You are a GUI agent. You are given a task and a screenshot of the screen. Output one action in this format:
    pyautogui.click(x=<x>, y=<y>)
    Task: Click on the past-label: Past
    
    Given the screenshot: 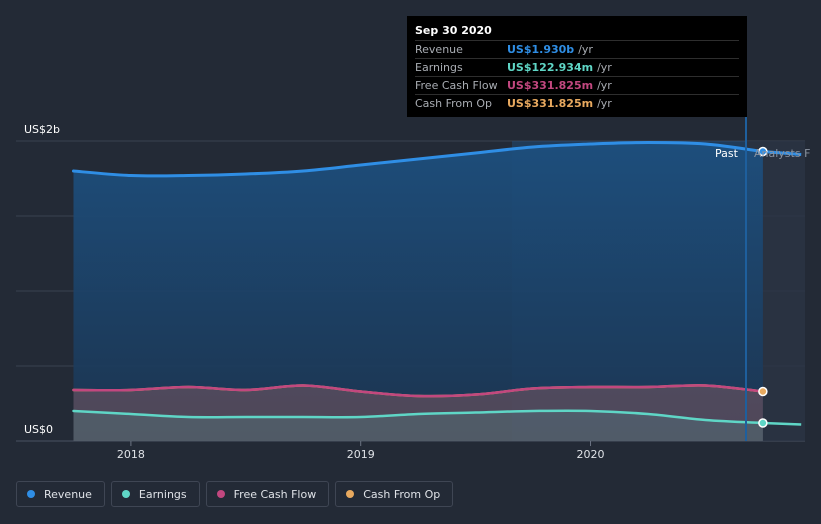 What is the action you would take?
    pyautogui.click(x=727, y=153)
    